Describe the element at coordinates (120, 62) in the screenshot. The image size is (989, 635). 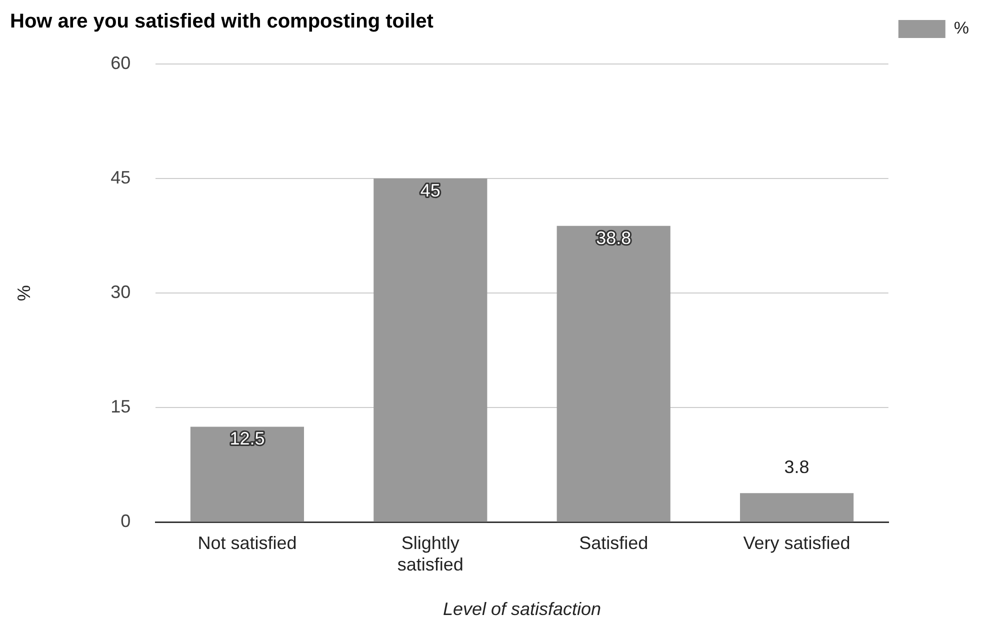
I see `y-tick-label: 60` at that location.